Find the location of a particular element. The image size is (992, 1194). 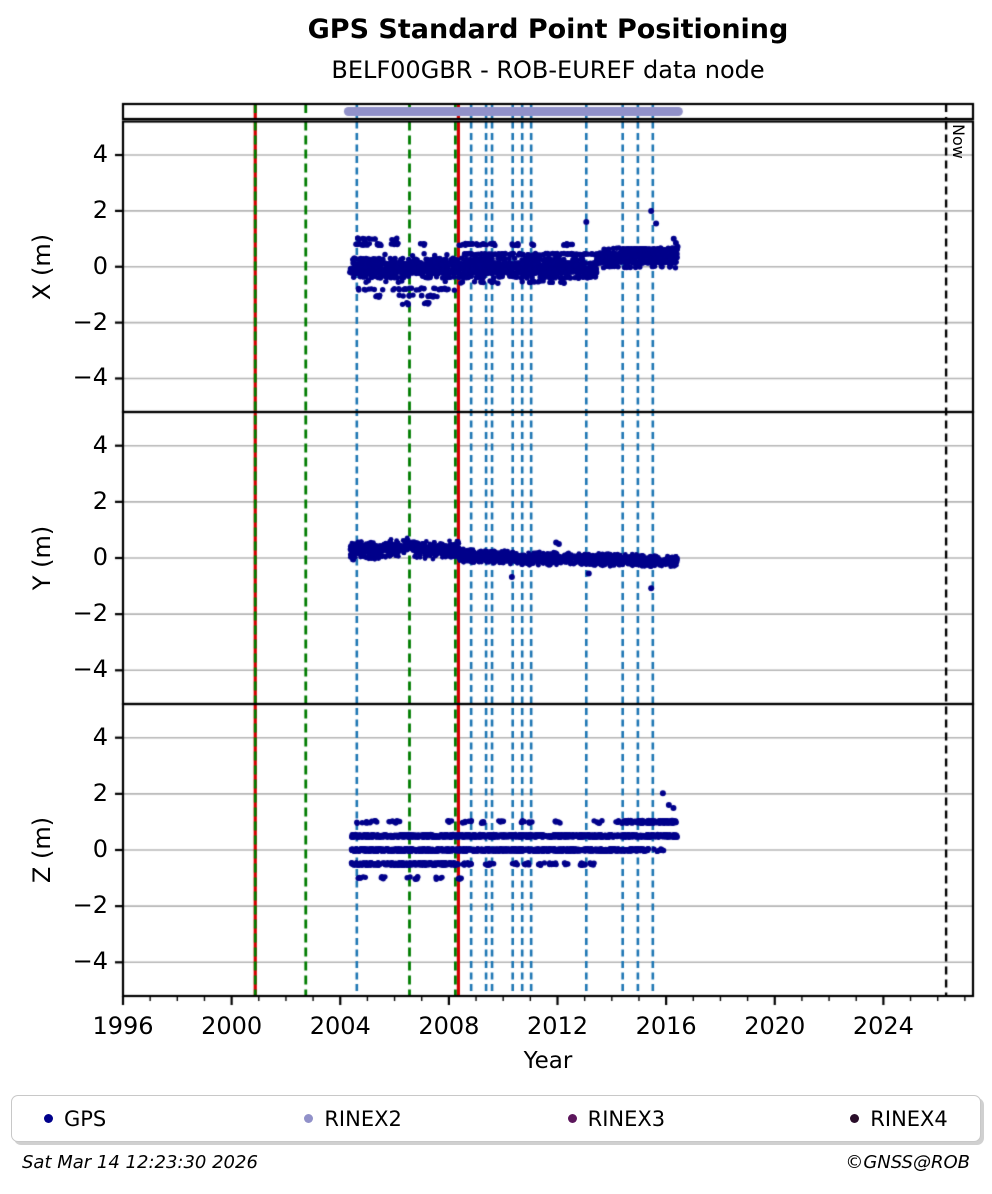

y-axis-label-y: Y (m) is located at coordinates (42, 558).